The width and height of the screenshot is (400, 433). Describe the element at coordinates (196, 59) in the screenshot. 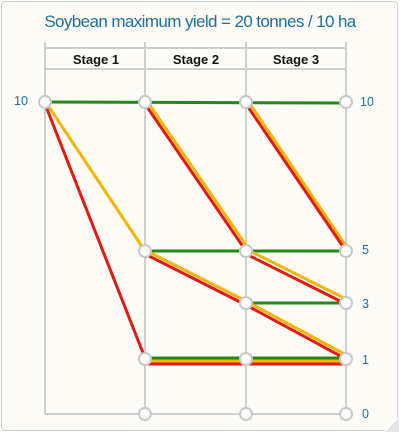

I see `stage-2-header: Stage 2` at that location.